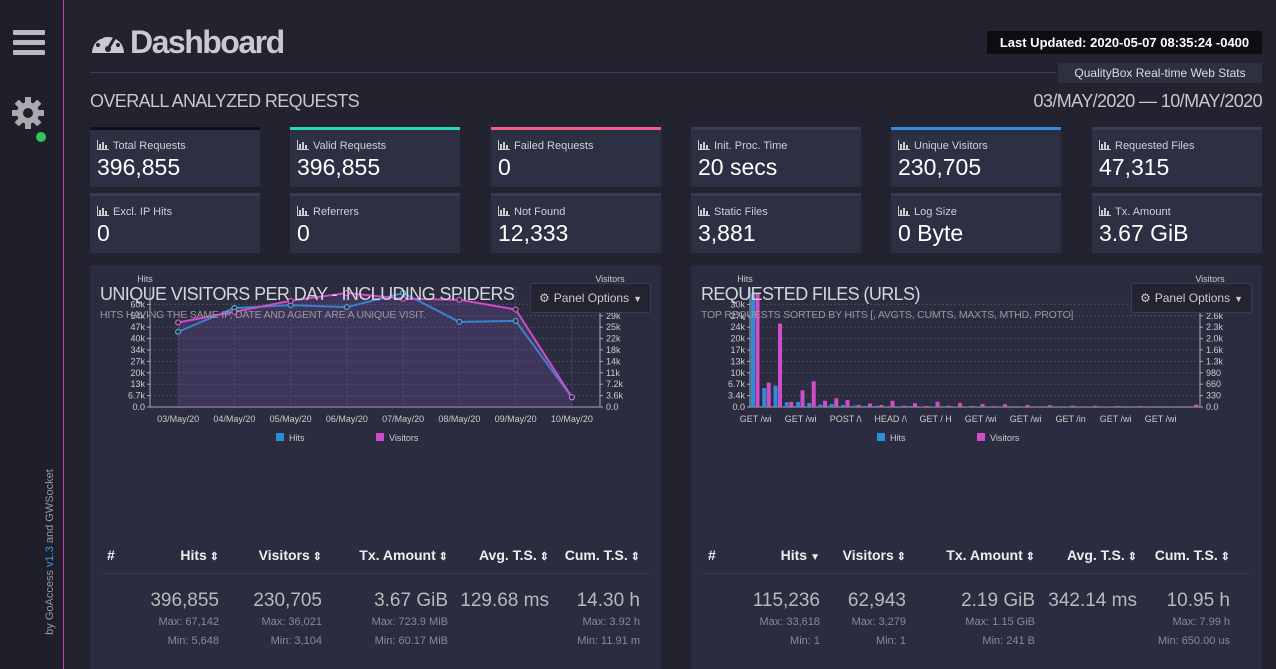 The image size is (1276, 669). What do you see at coordinates (1005, 438) in the screenshot?
I see `legend-label: Visitors` at bounding box center [1005, 438].